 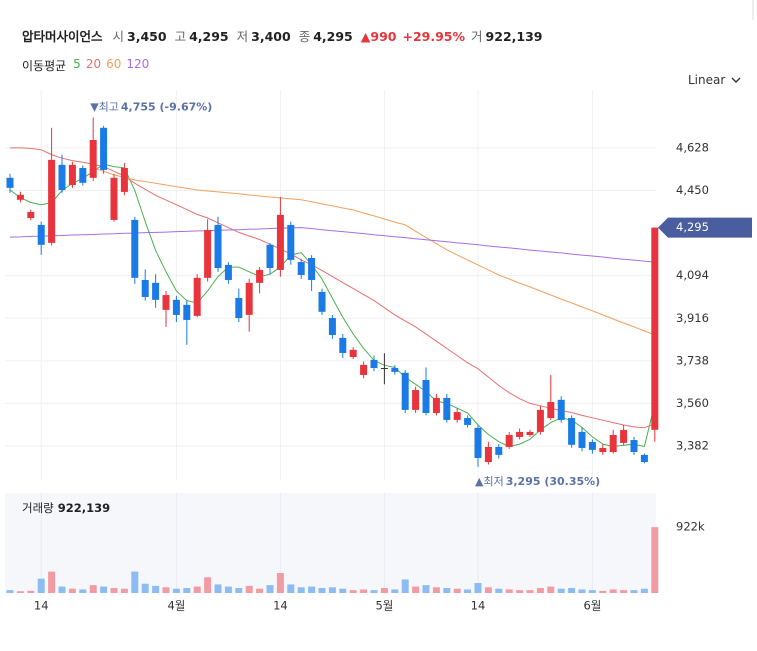 I want to click on header-item-label: 시, so click(x=118, y=36).